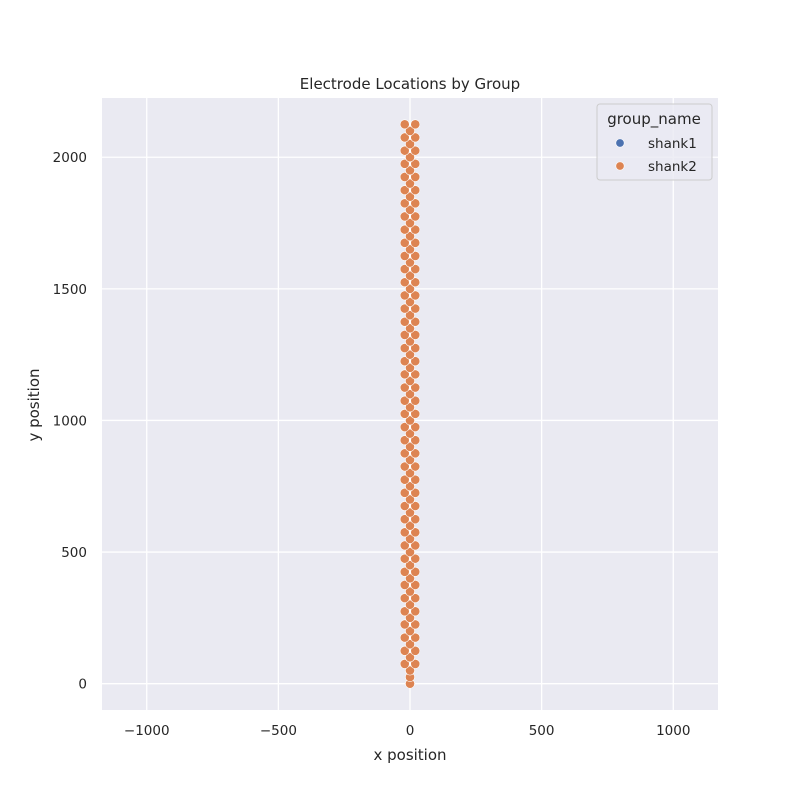  I want to click on y-axis-ticks: 0 500 1000 1500 2000, so click(70, 421).